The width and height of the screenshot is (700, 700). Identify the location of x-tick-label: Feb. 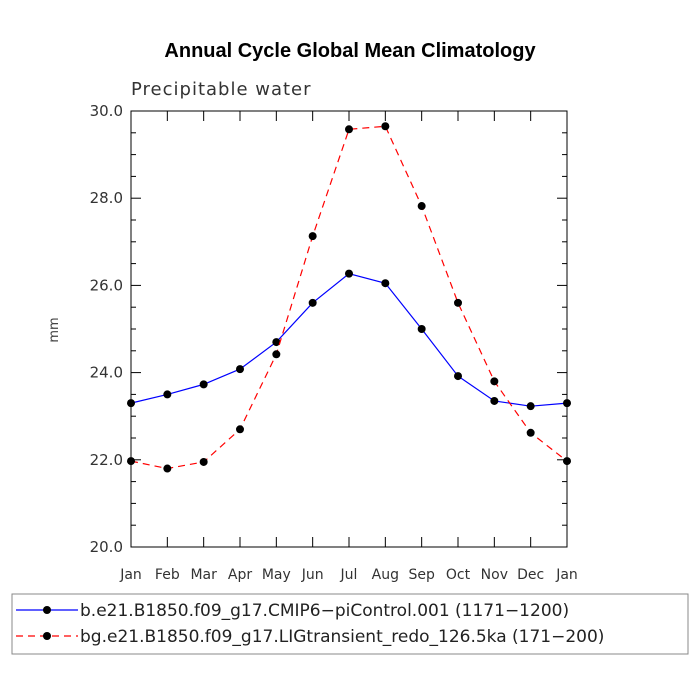
(167, 575).